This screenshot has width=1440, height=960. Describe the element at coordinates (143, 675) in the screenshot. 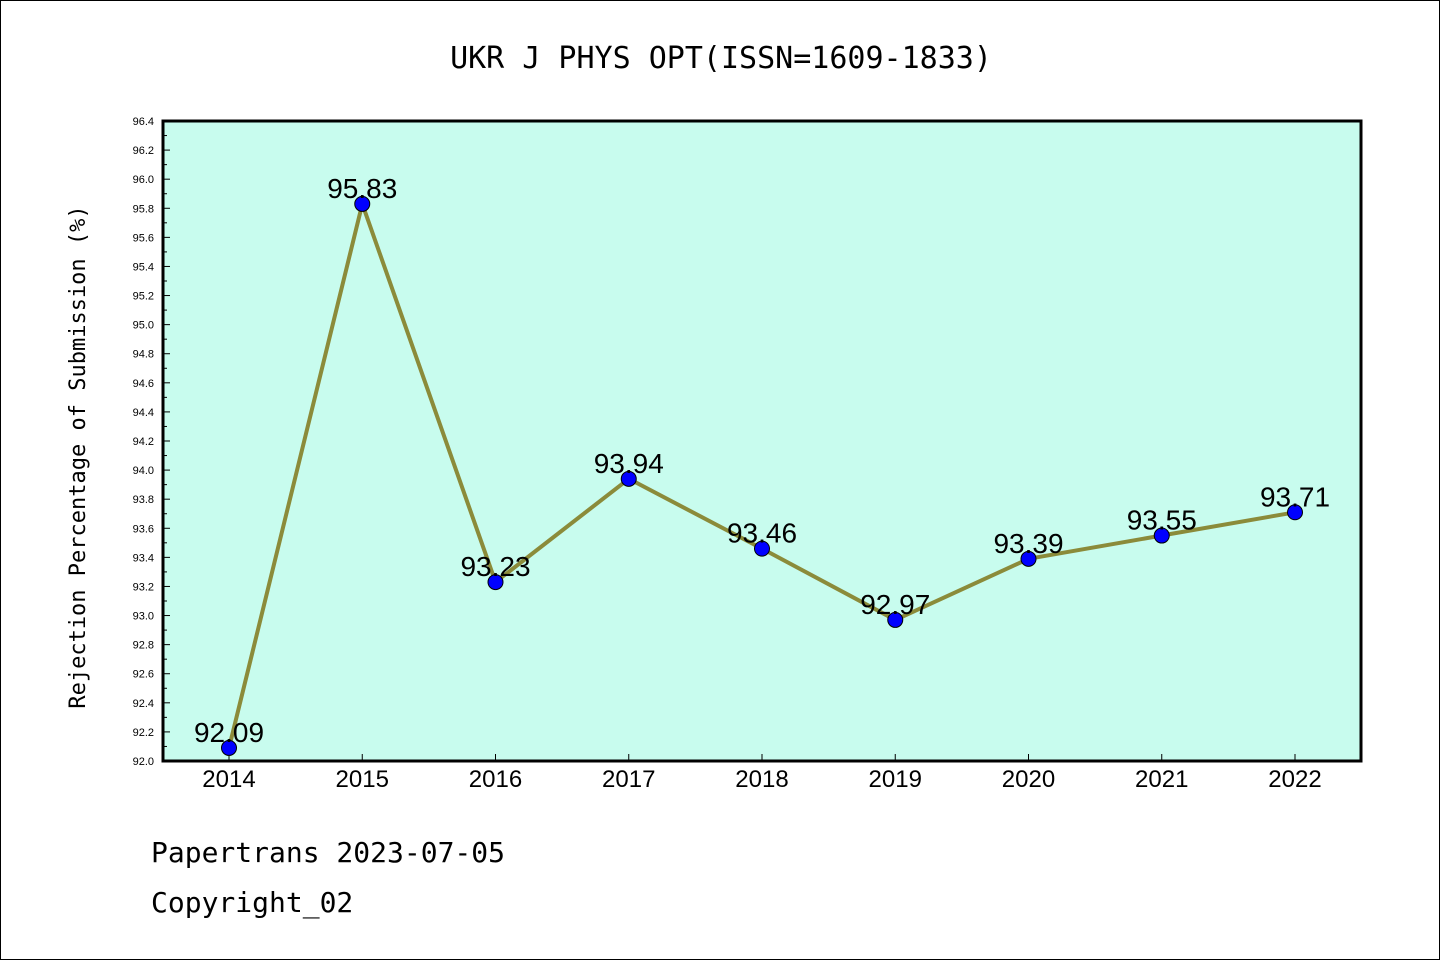

I see `y-tick-label: 92.6` at that location.